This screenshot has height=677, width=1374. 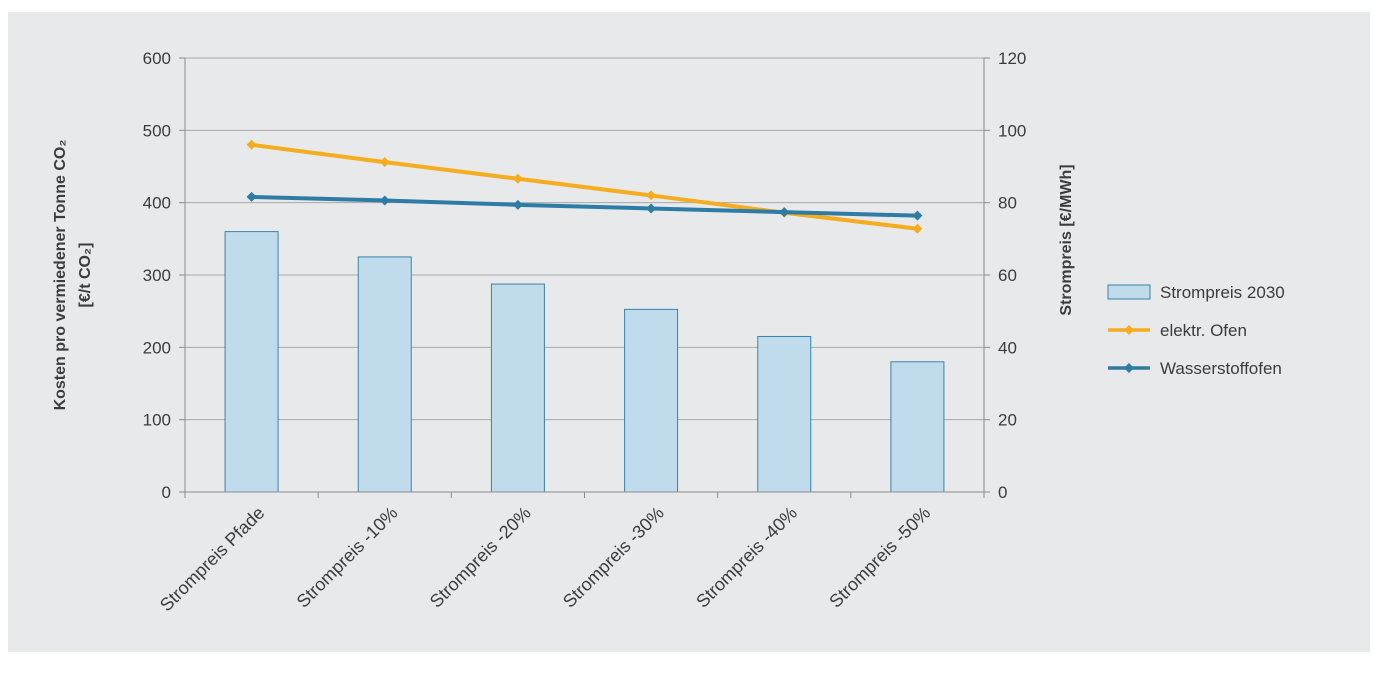 I want to click on right-tick-label: 0, so click(x=1002, y=492).